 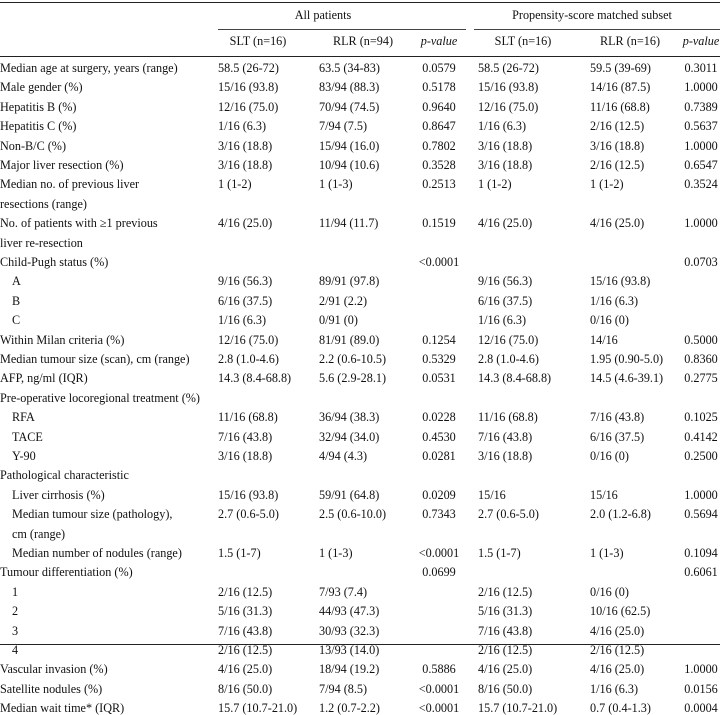 What do you see at coordinates (701, 436) in the screenshot?
I see `cell-pvalue-matched: 0.4142` at bounding box center [701, 436].